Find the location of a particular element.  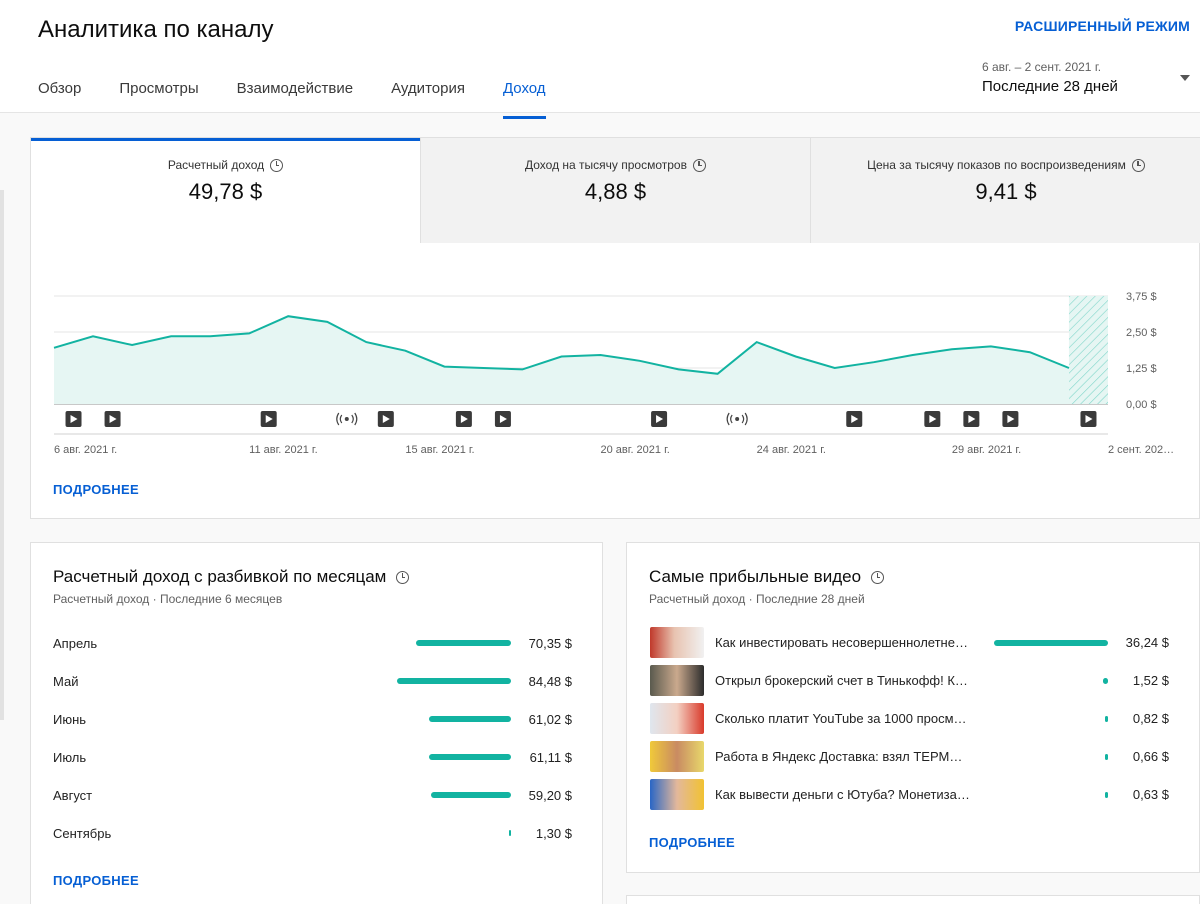

date-range-dates: 6 авг. – 2 сент. 2021 г. is located at coordinates (1042, 67).